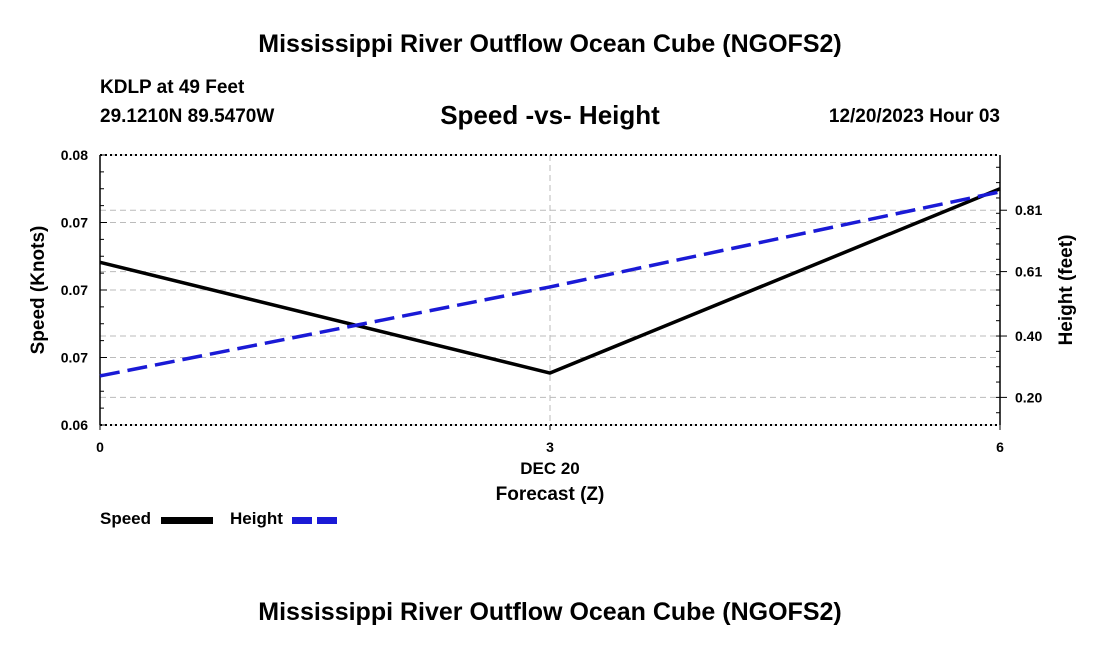 The height and width of the screenshot is (650, 1100). Describe the element at coordinates (74, 155) in the screenshot. I see `left-tick-label-4: 0.08` at that location.